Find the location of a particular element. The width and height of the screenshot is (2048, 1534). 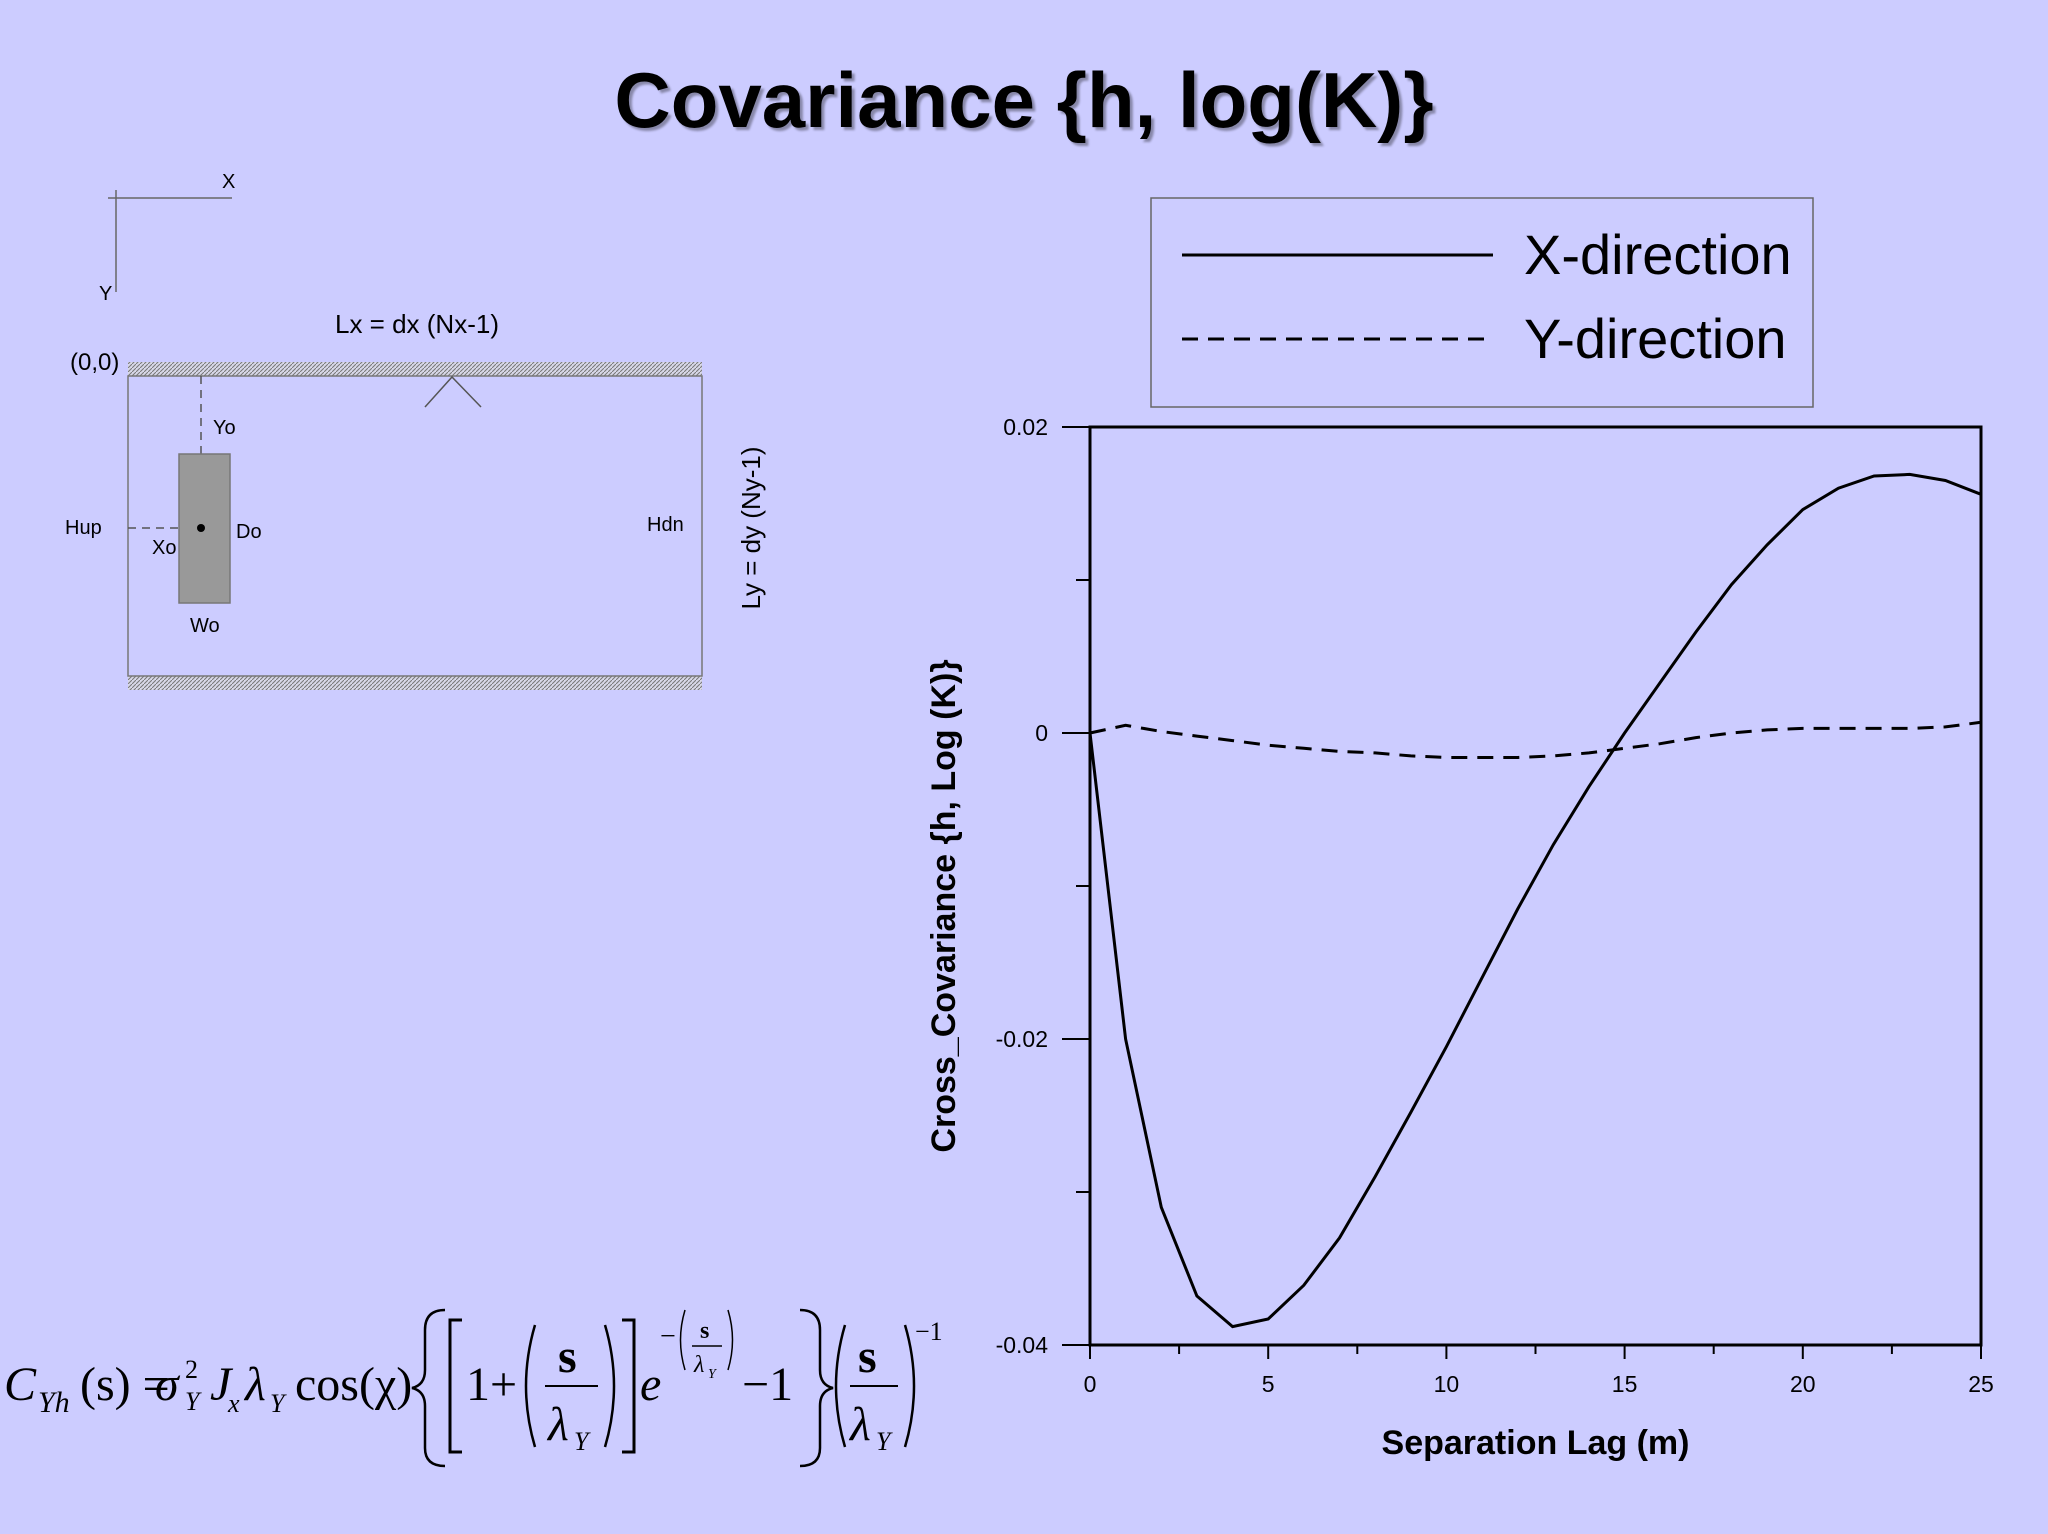

legend: X-direction Y-direction is located at coordinates (1482, 302).